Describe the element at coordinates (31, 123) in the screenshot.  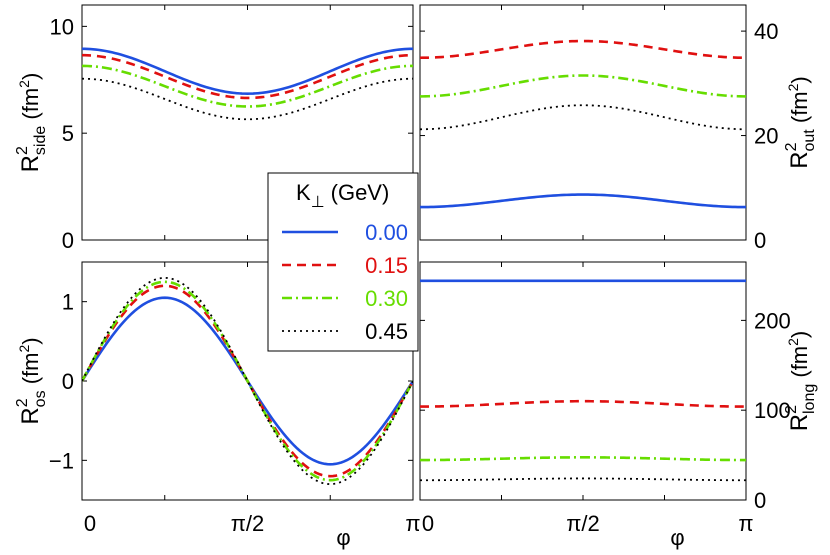
I see `y-axis-label: R2side (fm2)` at that location.